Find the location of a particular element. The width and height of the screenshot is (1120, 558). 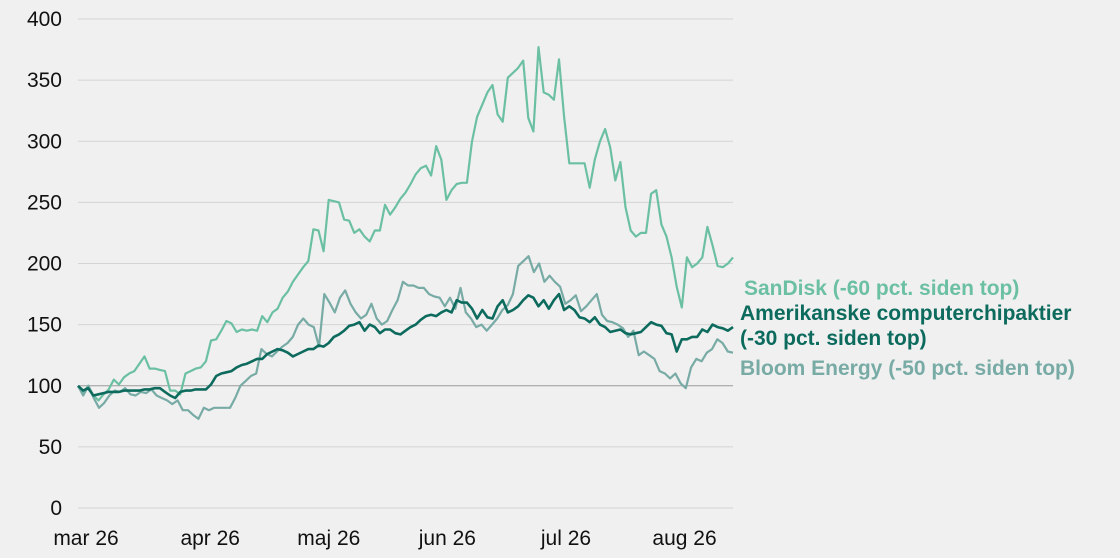

y-tick-label: 0 is located at coordinates (56, 508).